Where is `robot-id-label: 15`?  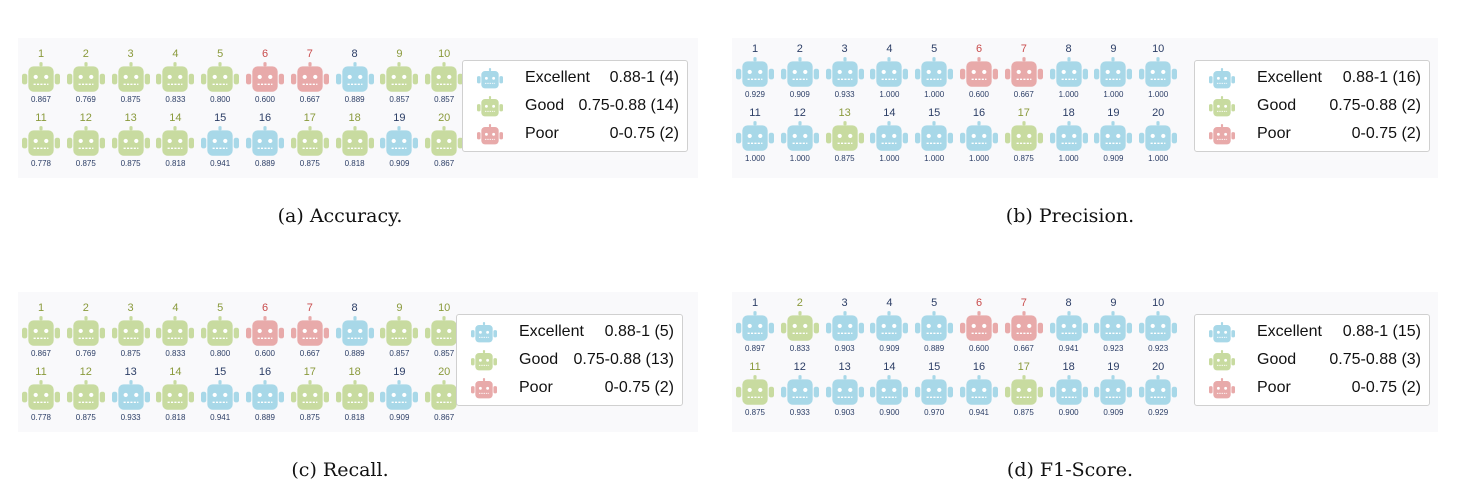
robot-id-label: 15 is located at coordinates (934, 367).